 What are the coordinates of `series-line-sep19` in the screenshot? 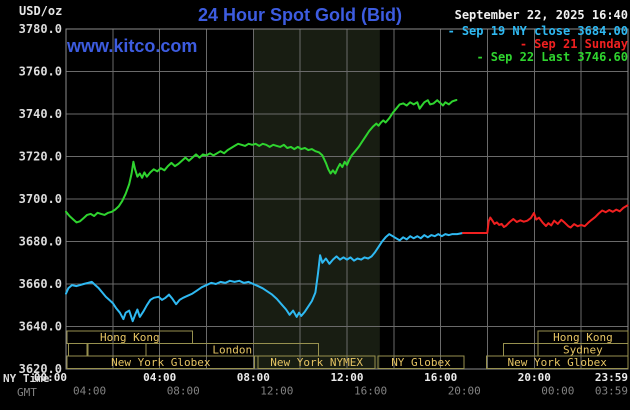 It's located at (264, 277).